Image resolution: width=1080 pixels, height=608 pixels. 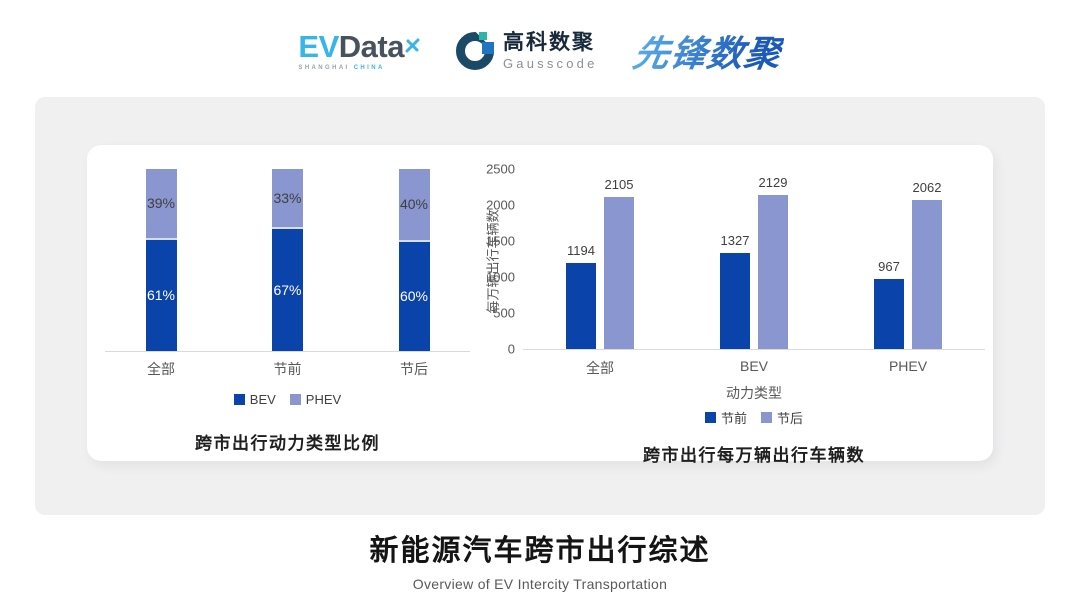 I want to click on phev-value-label: 40%, so click(x=414, y=204).